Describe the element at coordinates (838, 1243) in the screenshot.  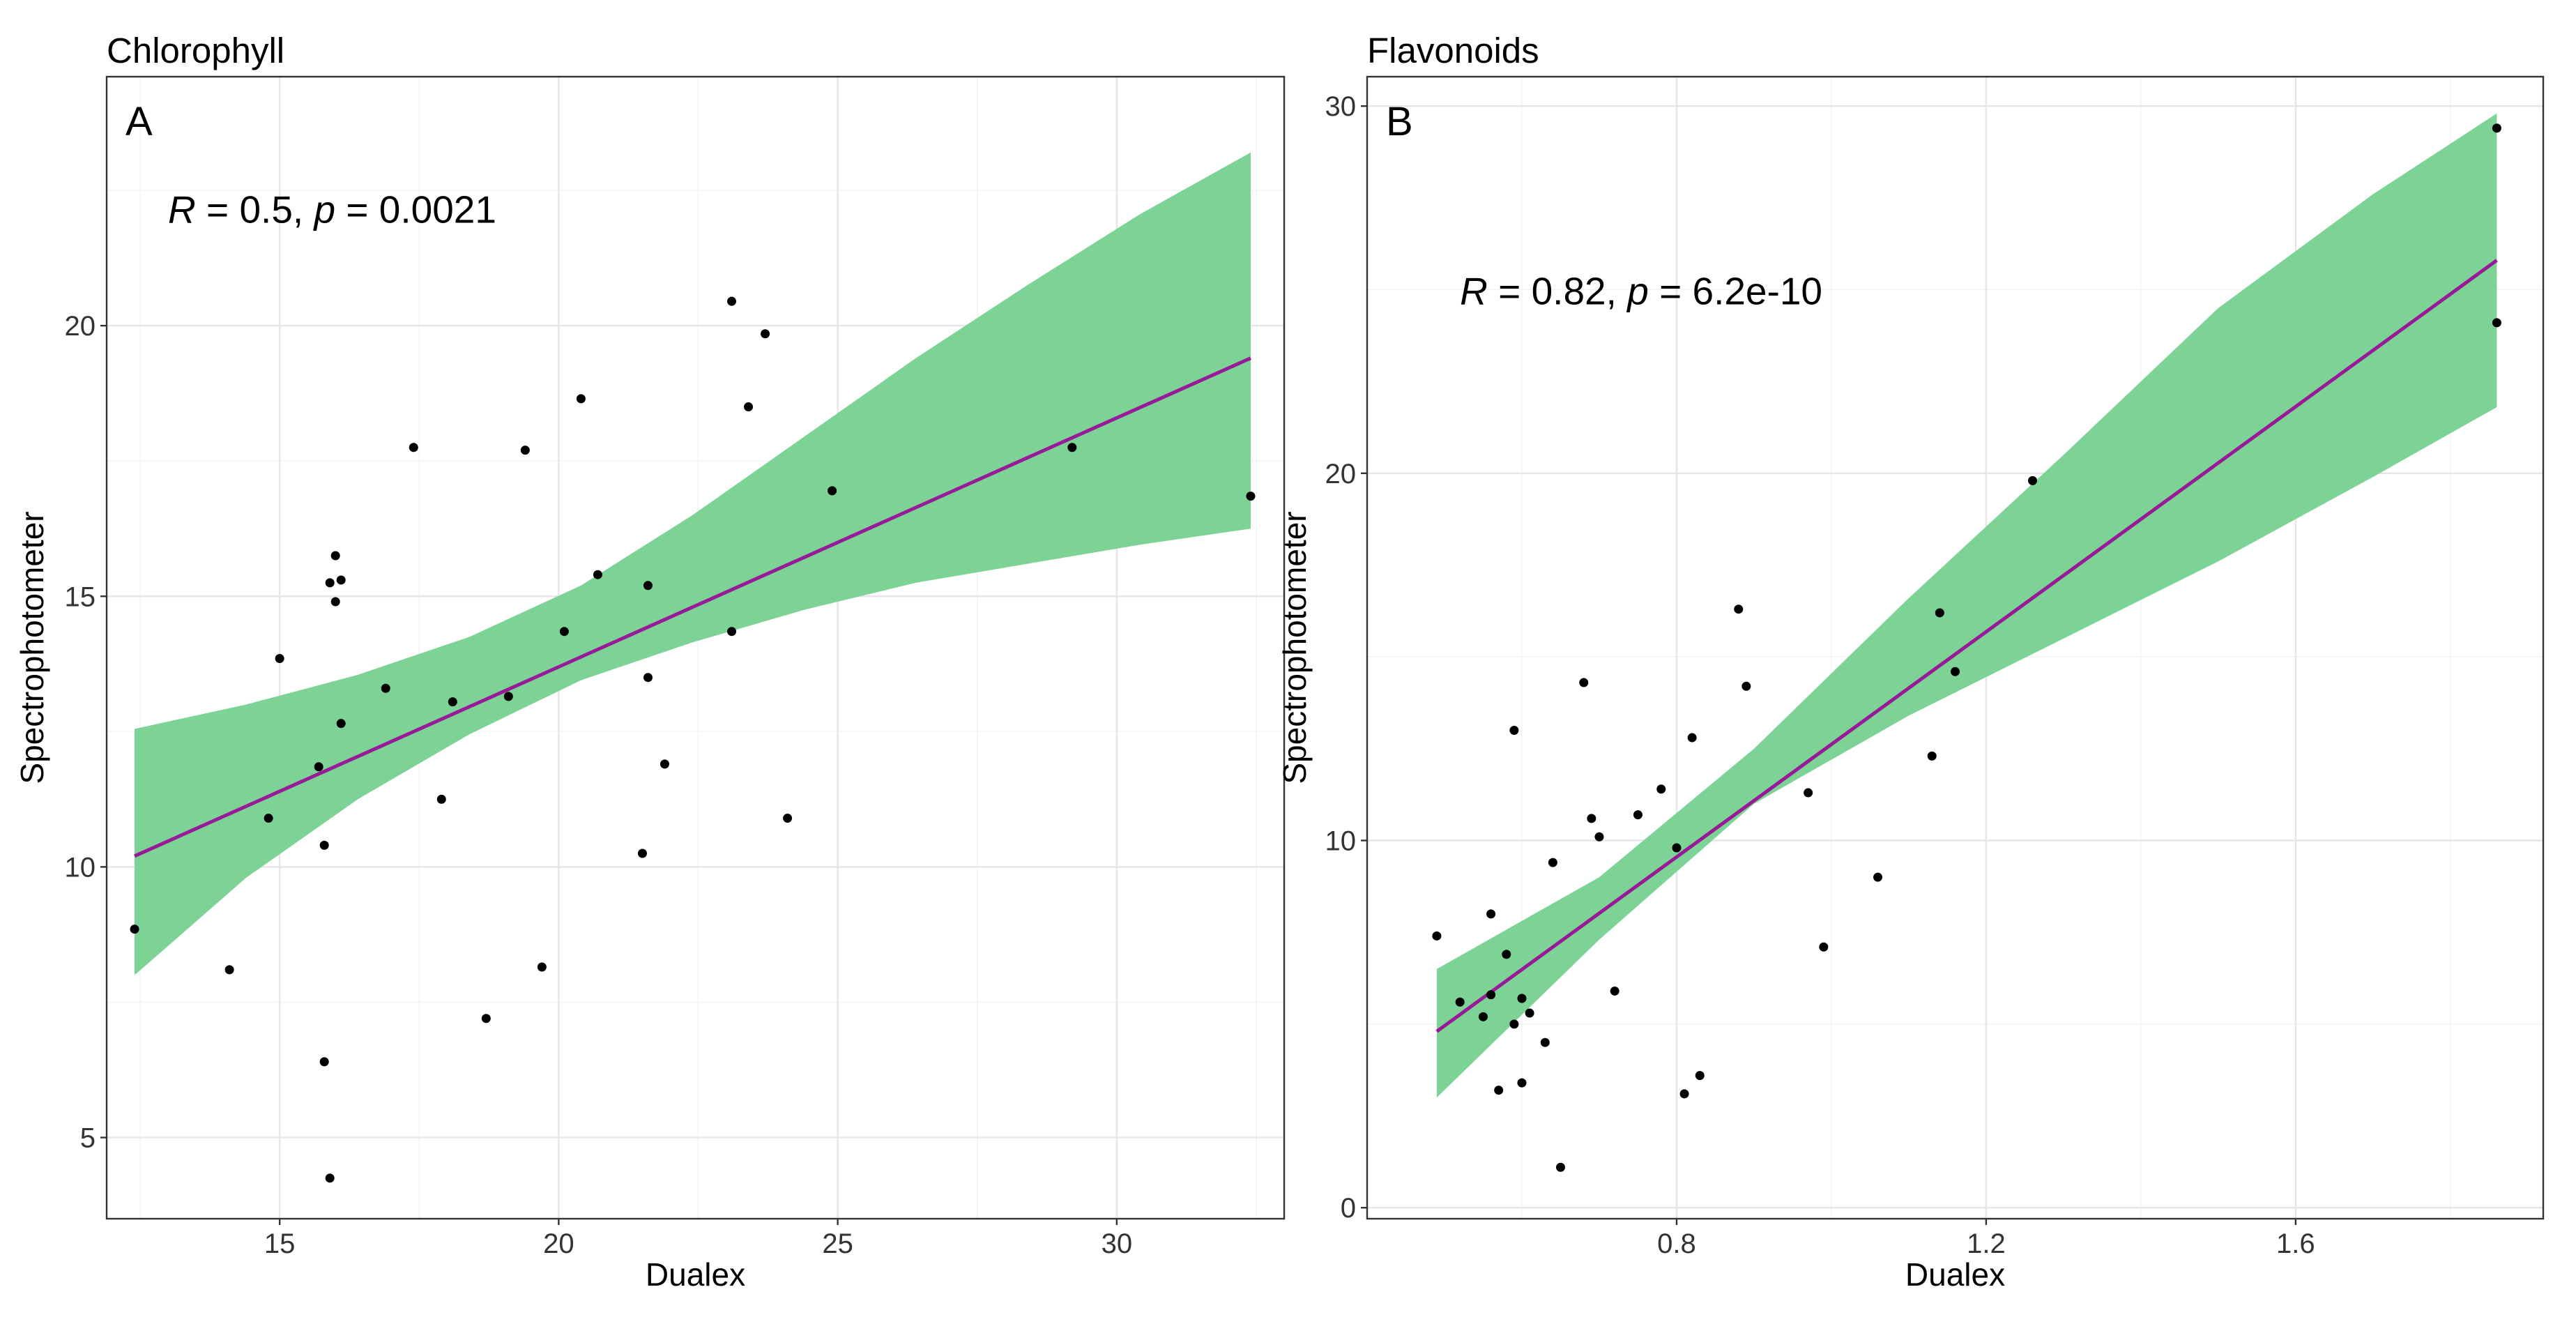
I see `chl-x-tick-label: 25` at that location.